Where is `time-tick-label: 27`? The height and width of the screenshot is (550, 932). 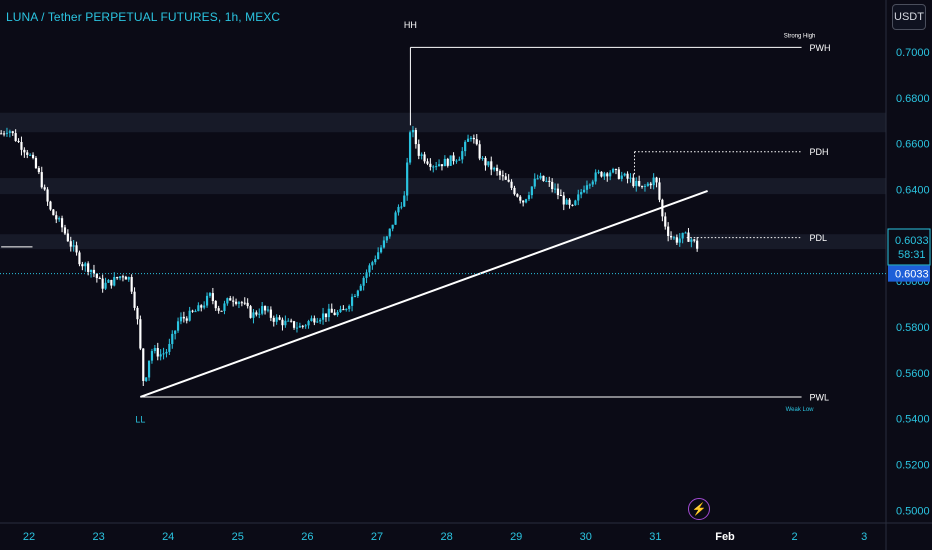 time-tick-label: 27 is located at coordinates (377, 537).